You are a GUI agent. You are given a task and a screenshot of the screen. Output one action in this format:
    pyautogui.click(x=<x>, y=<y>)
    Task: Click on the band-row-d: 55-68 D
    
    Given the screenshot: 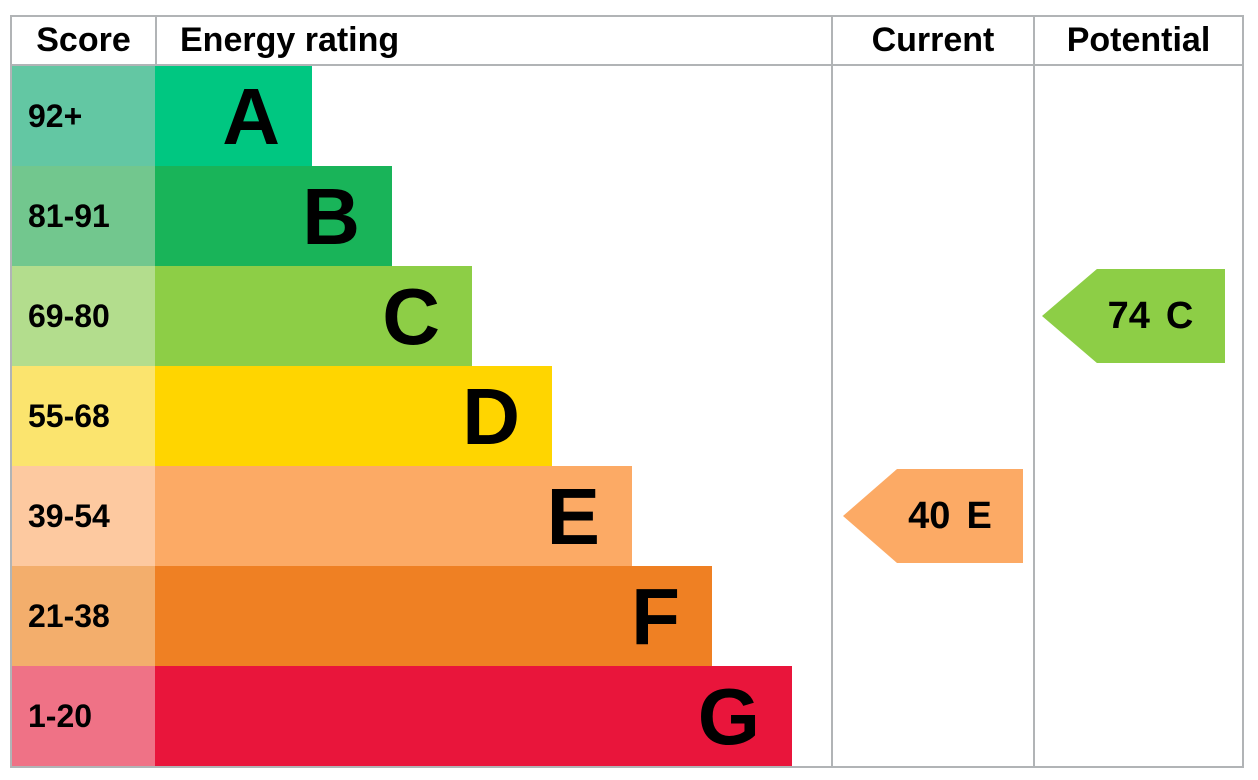 What is the action you would take?
    pyautogui.click(x=627, y=416)
    